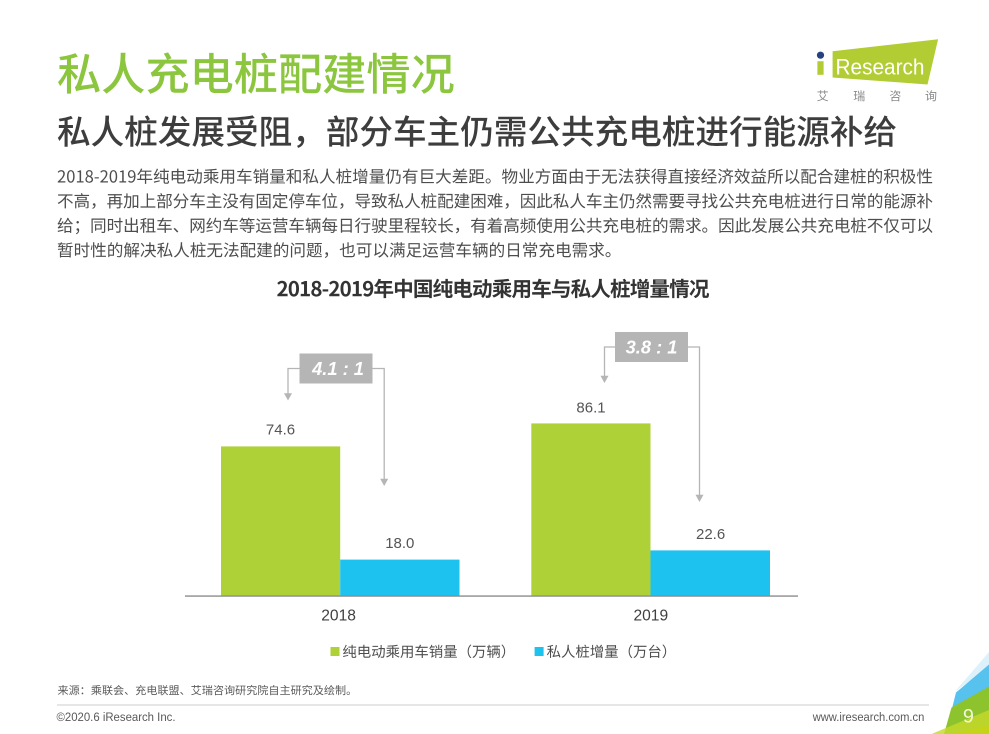 This screenshot has width=989, height=734. What do you see at coordinates (710, 534) in the screenshot?
I see `svg-text: 22.6` at bounding box center [710, 534].